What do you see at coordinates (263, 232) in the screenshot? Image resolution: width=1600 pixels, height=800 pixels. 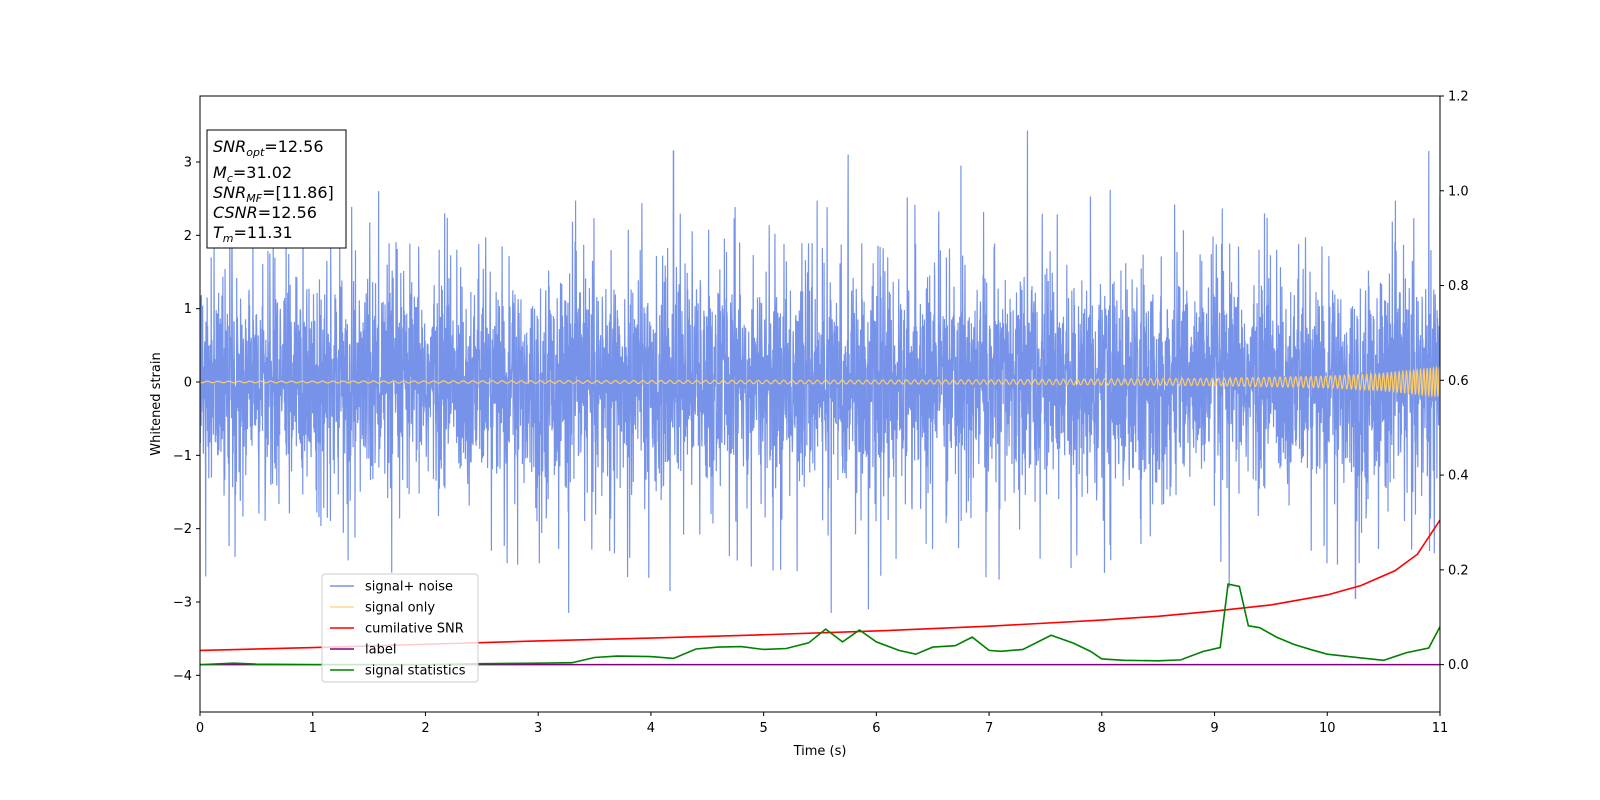 I see `info-value: =11.31` at bounding box center [263, 232].